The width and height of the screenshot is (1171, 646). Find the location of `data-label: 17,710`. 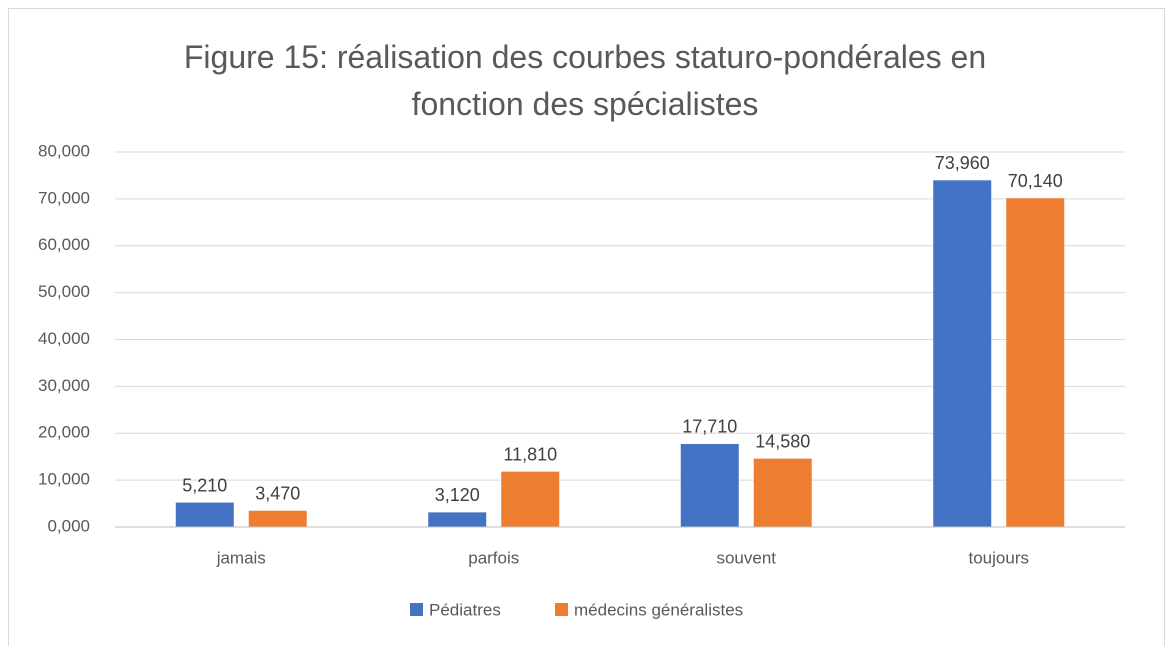

data-label: 17,710 is located at coordinates (709, 427).